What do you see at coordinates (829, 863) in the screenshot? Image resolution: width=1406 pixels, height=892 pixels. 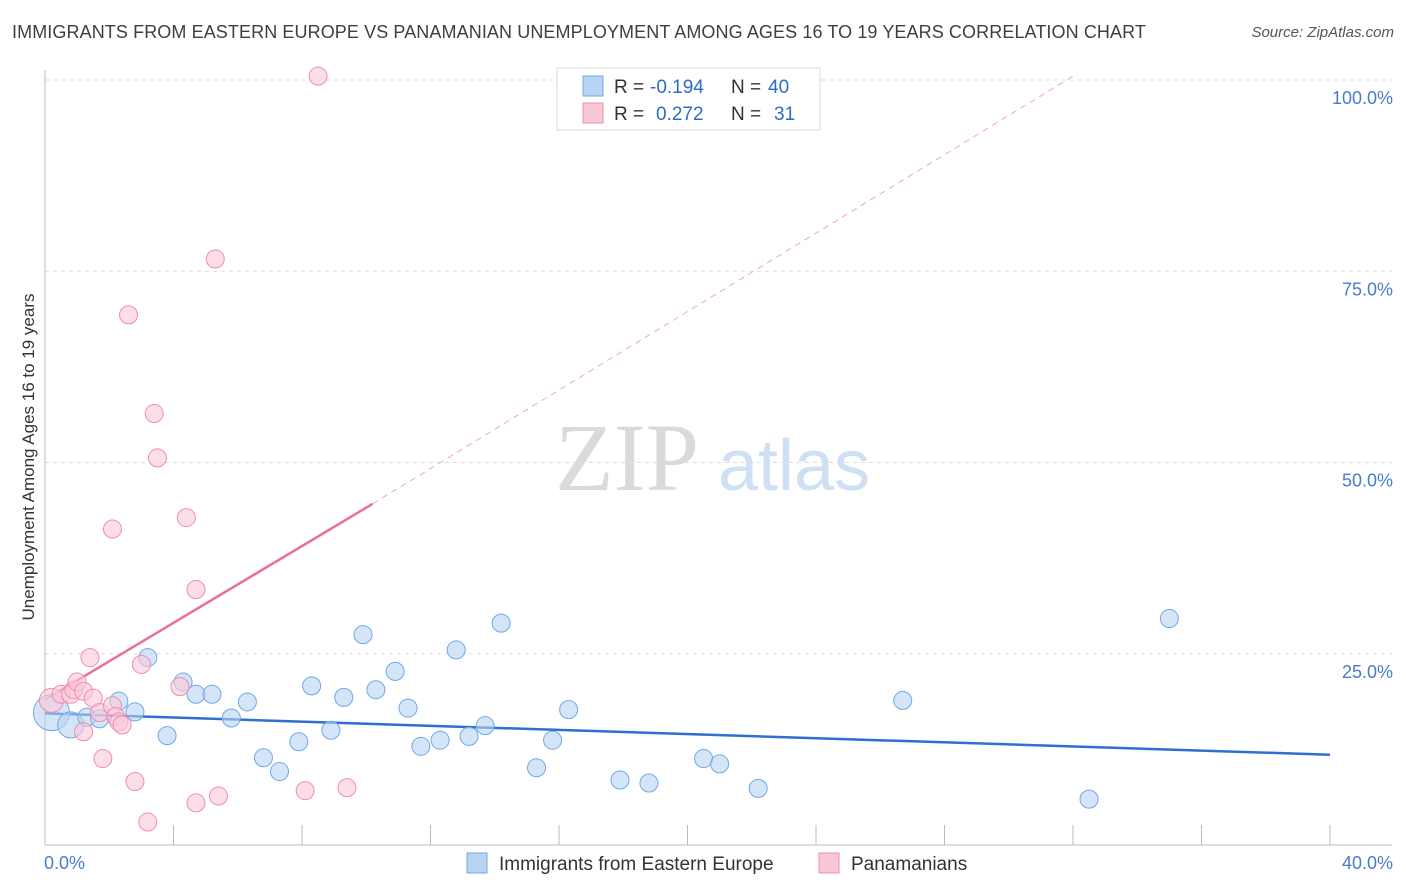 I see `bottom-legend-swatch-panamanians` at bounding box center [829, 863].